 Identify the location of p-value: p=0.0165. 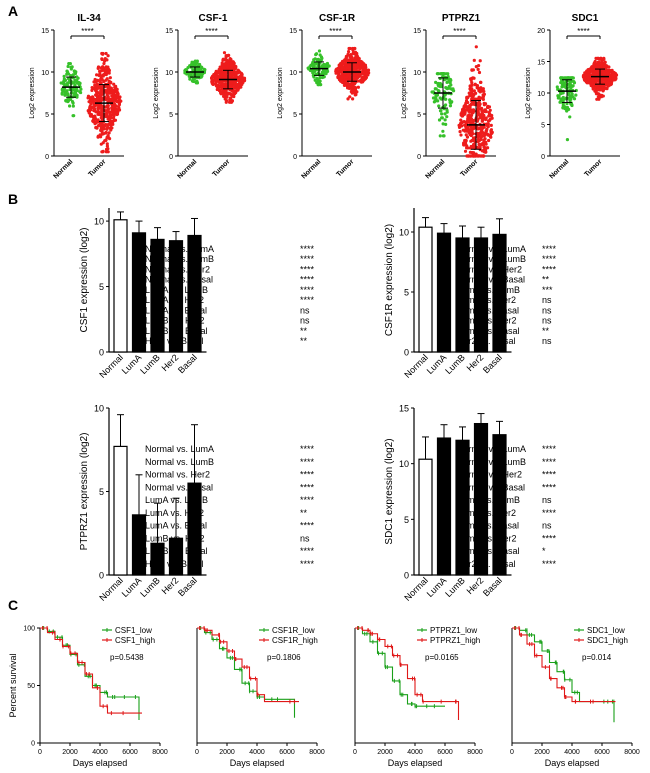
(442, 657).